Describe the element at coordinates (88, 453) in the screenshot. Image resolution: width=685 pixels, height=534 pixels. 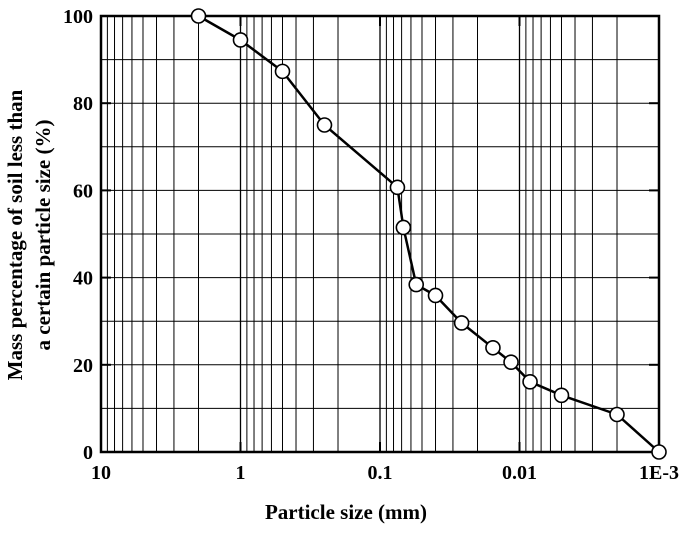
I see `y-tick-label: 0` at that location.